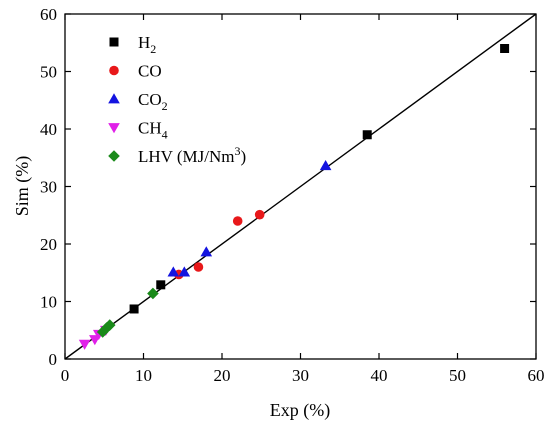  What do you see at coordinates (114, 42) in the screenshot?
I see `legend-marker-h2` at bounding box center [114, 42].